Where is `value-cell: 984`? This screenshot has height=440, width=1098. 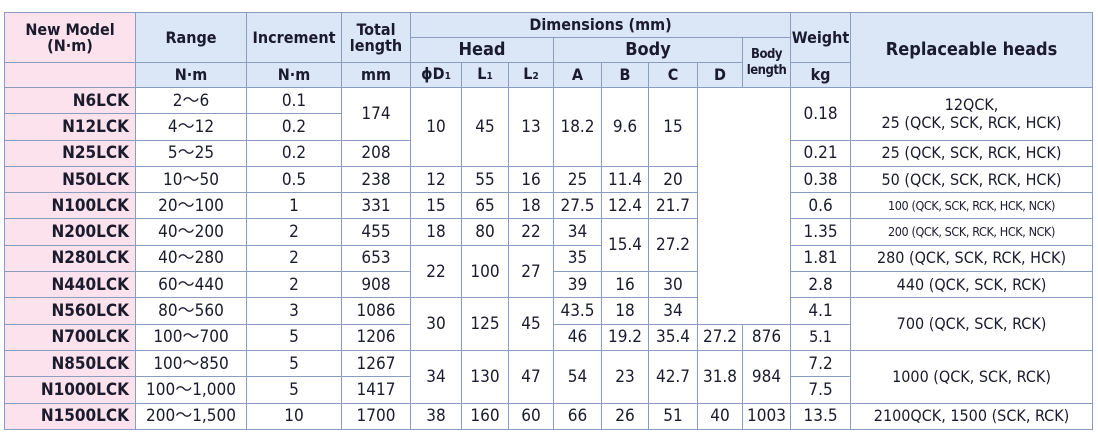
value-cell: 984 is located at coordinates (766, 376).